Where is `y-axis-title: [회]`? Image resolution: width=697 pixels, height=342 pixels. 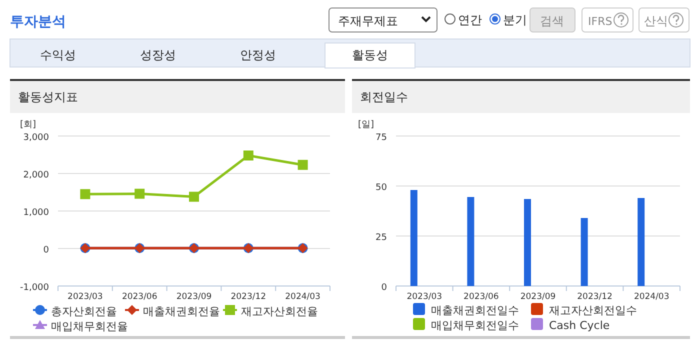
y-axis-title: [회] is located at coordinates (28, 125).